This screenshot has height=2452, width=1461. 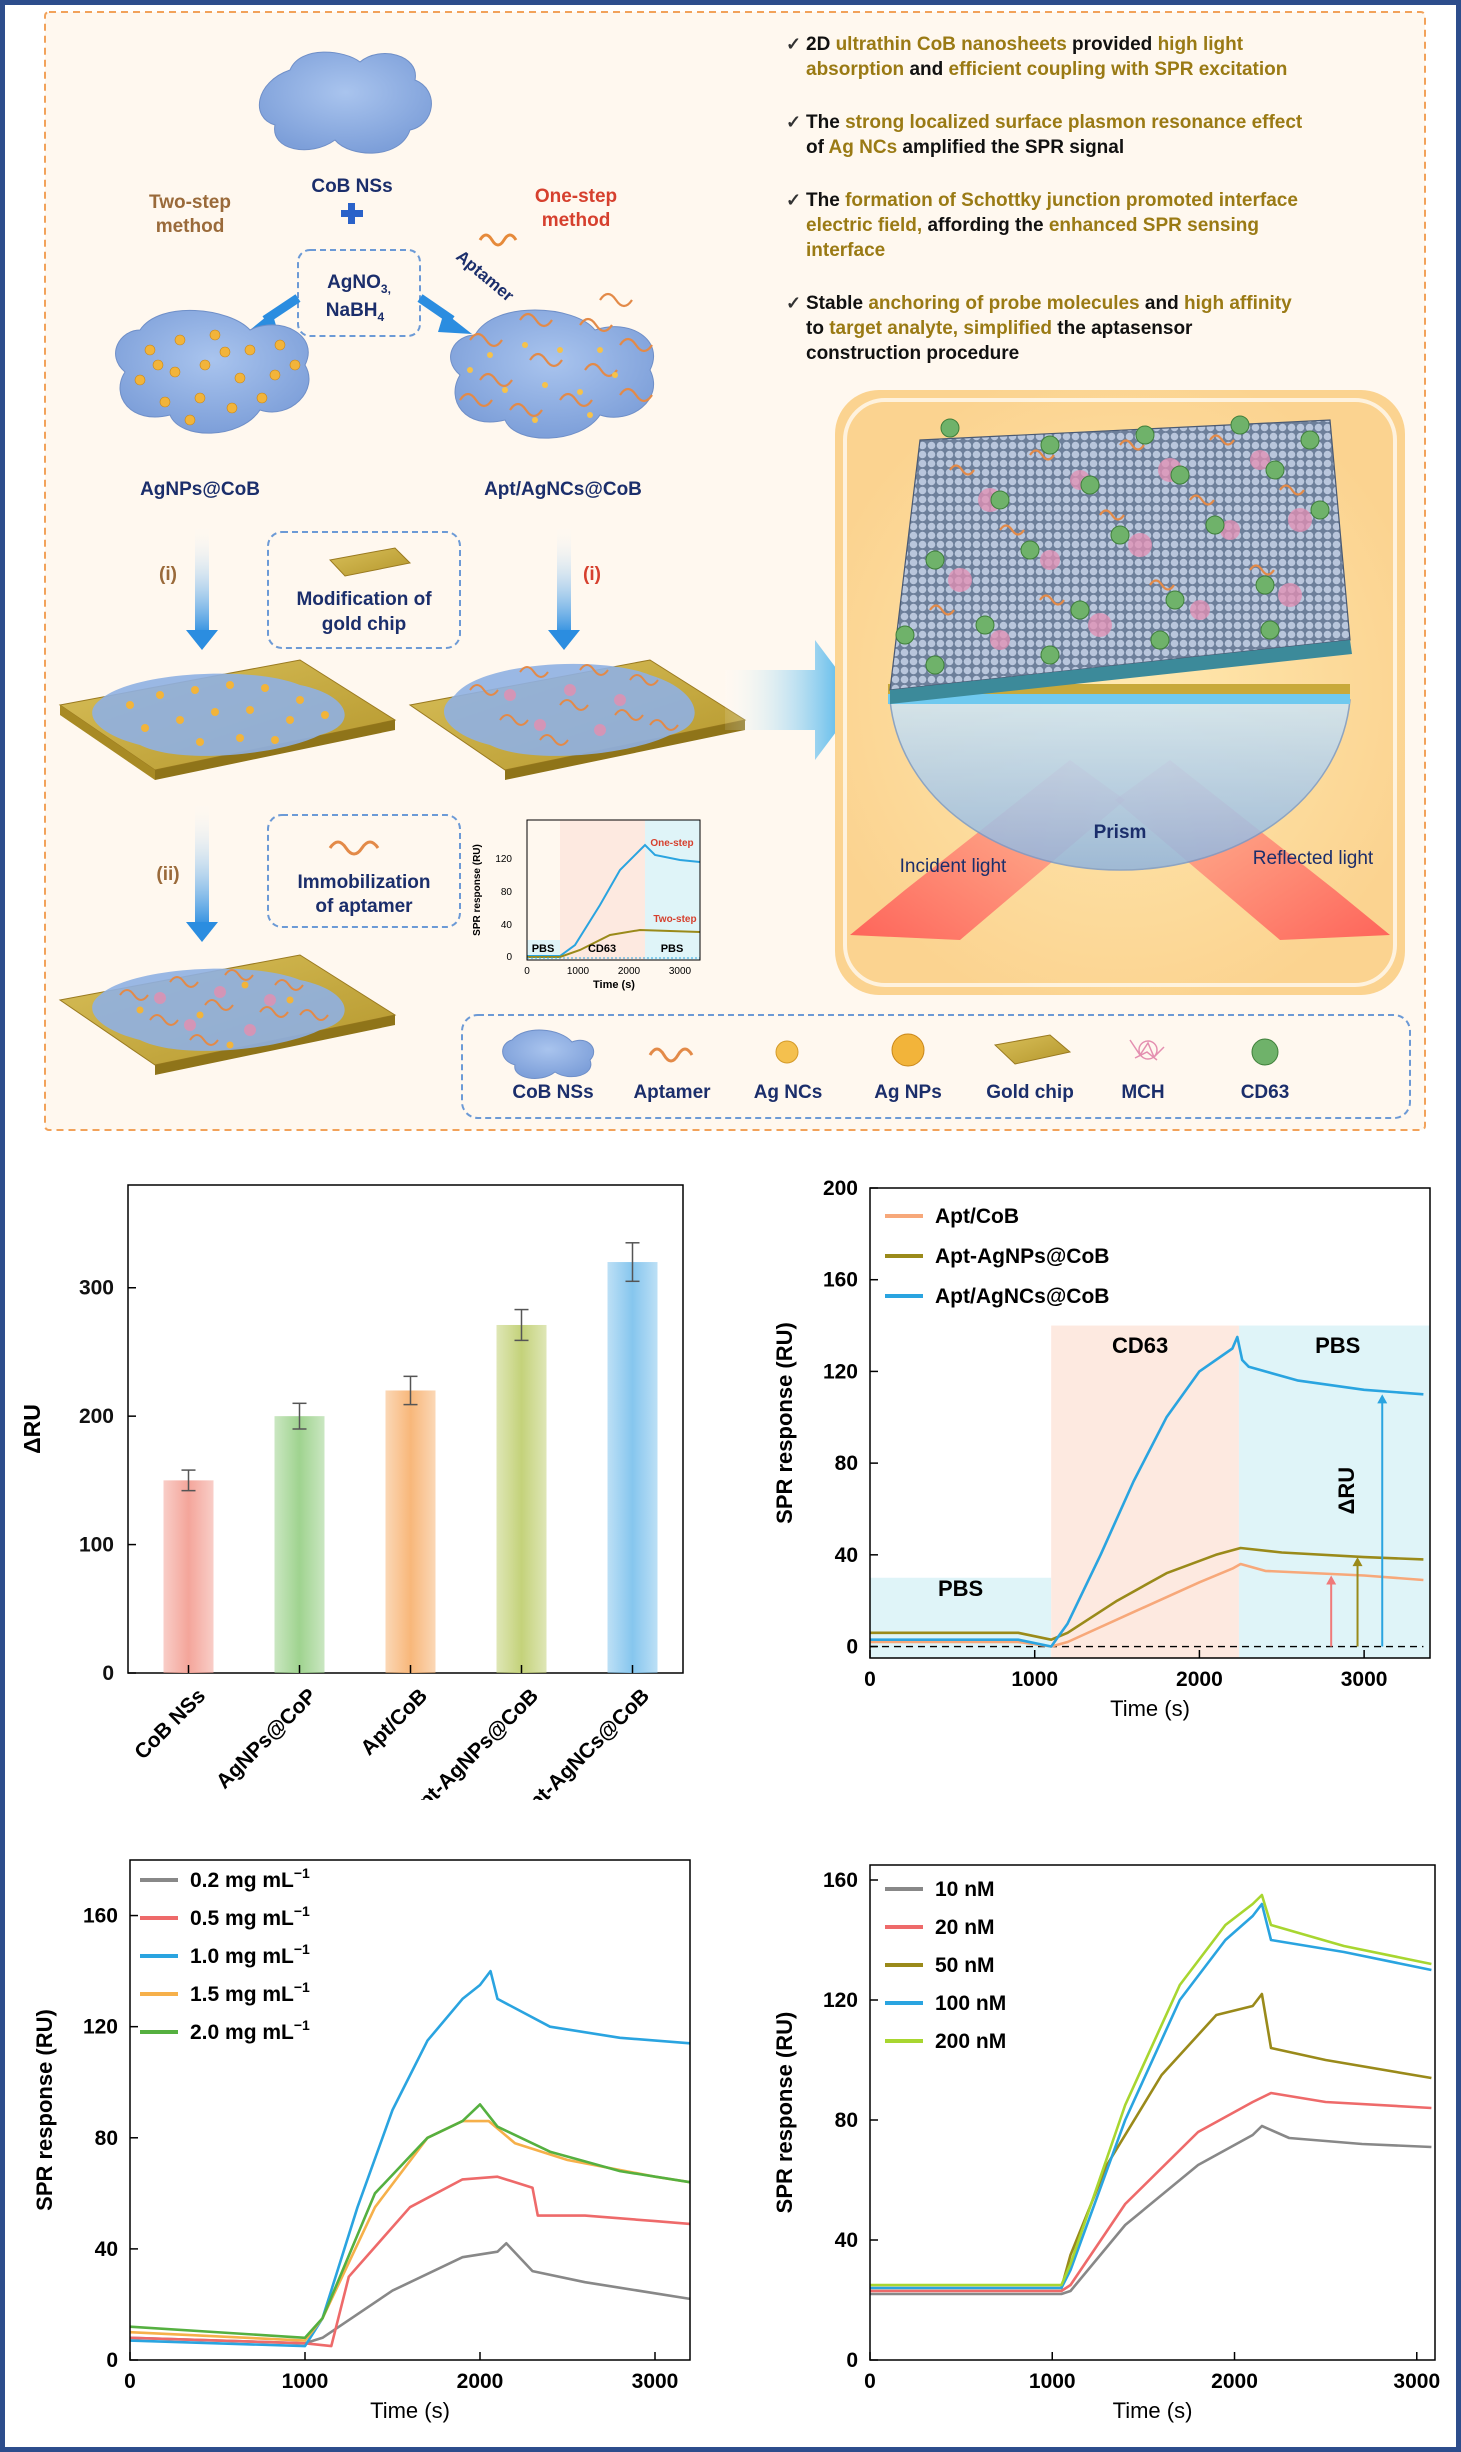 What do you see at coordinates (965, 1965) in the screenshot?
I see `legend-label: 50 nM` at bounding box center [965, 1965].